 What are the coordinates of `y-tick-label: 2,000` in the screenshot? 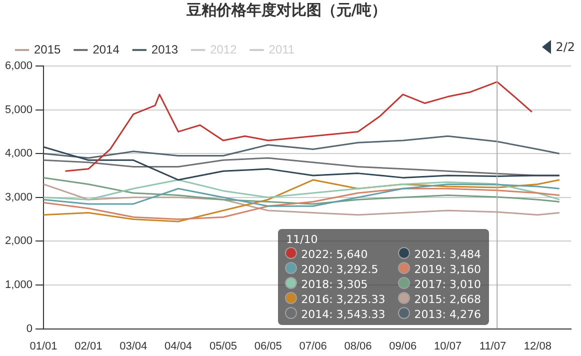 It's located at (18, 241).